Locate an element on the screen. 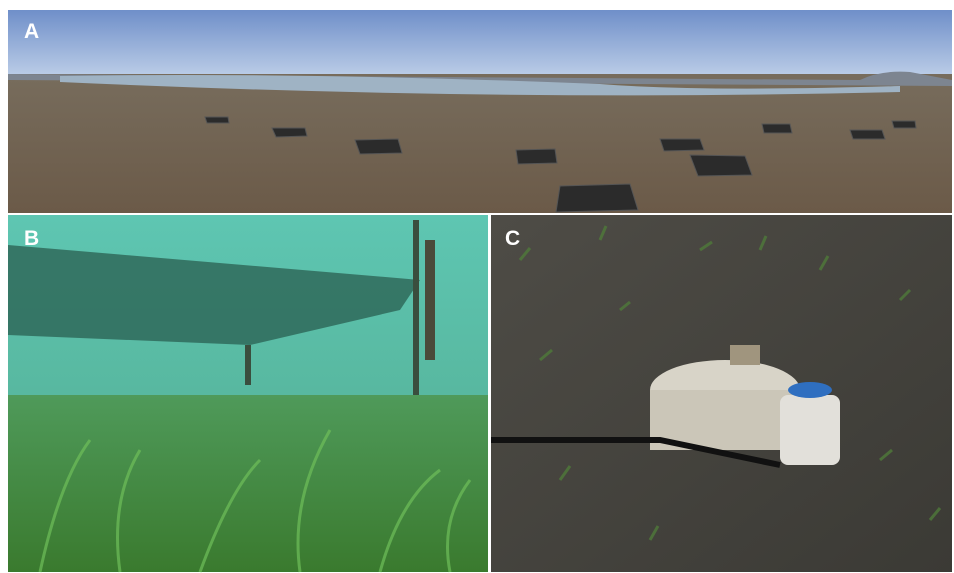 The image size is (954, 573). sensor-cap is located at coordinates (810, 430).